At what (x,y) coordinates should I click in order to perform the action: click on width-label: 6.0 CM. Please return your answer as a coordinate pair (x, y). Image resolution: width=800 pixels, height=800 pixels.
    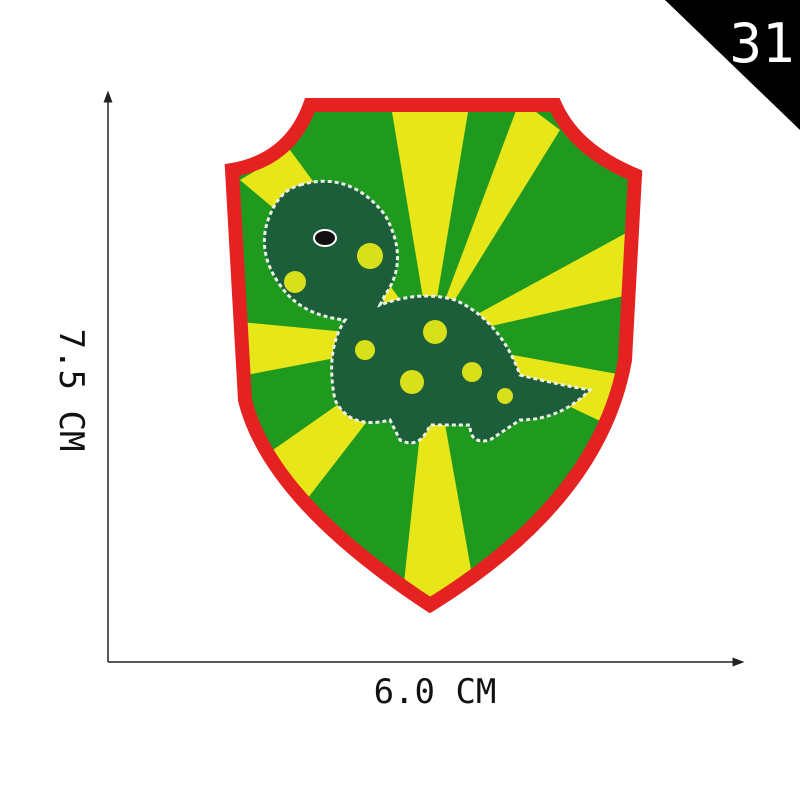
    Looking at the image, I should click on (435, 692).